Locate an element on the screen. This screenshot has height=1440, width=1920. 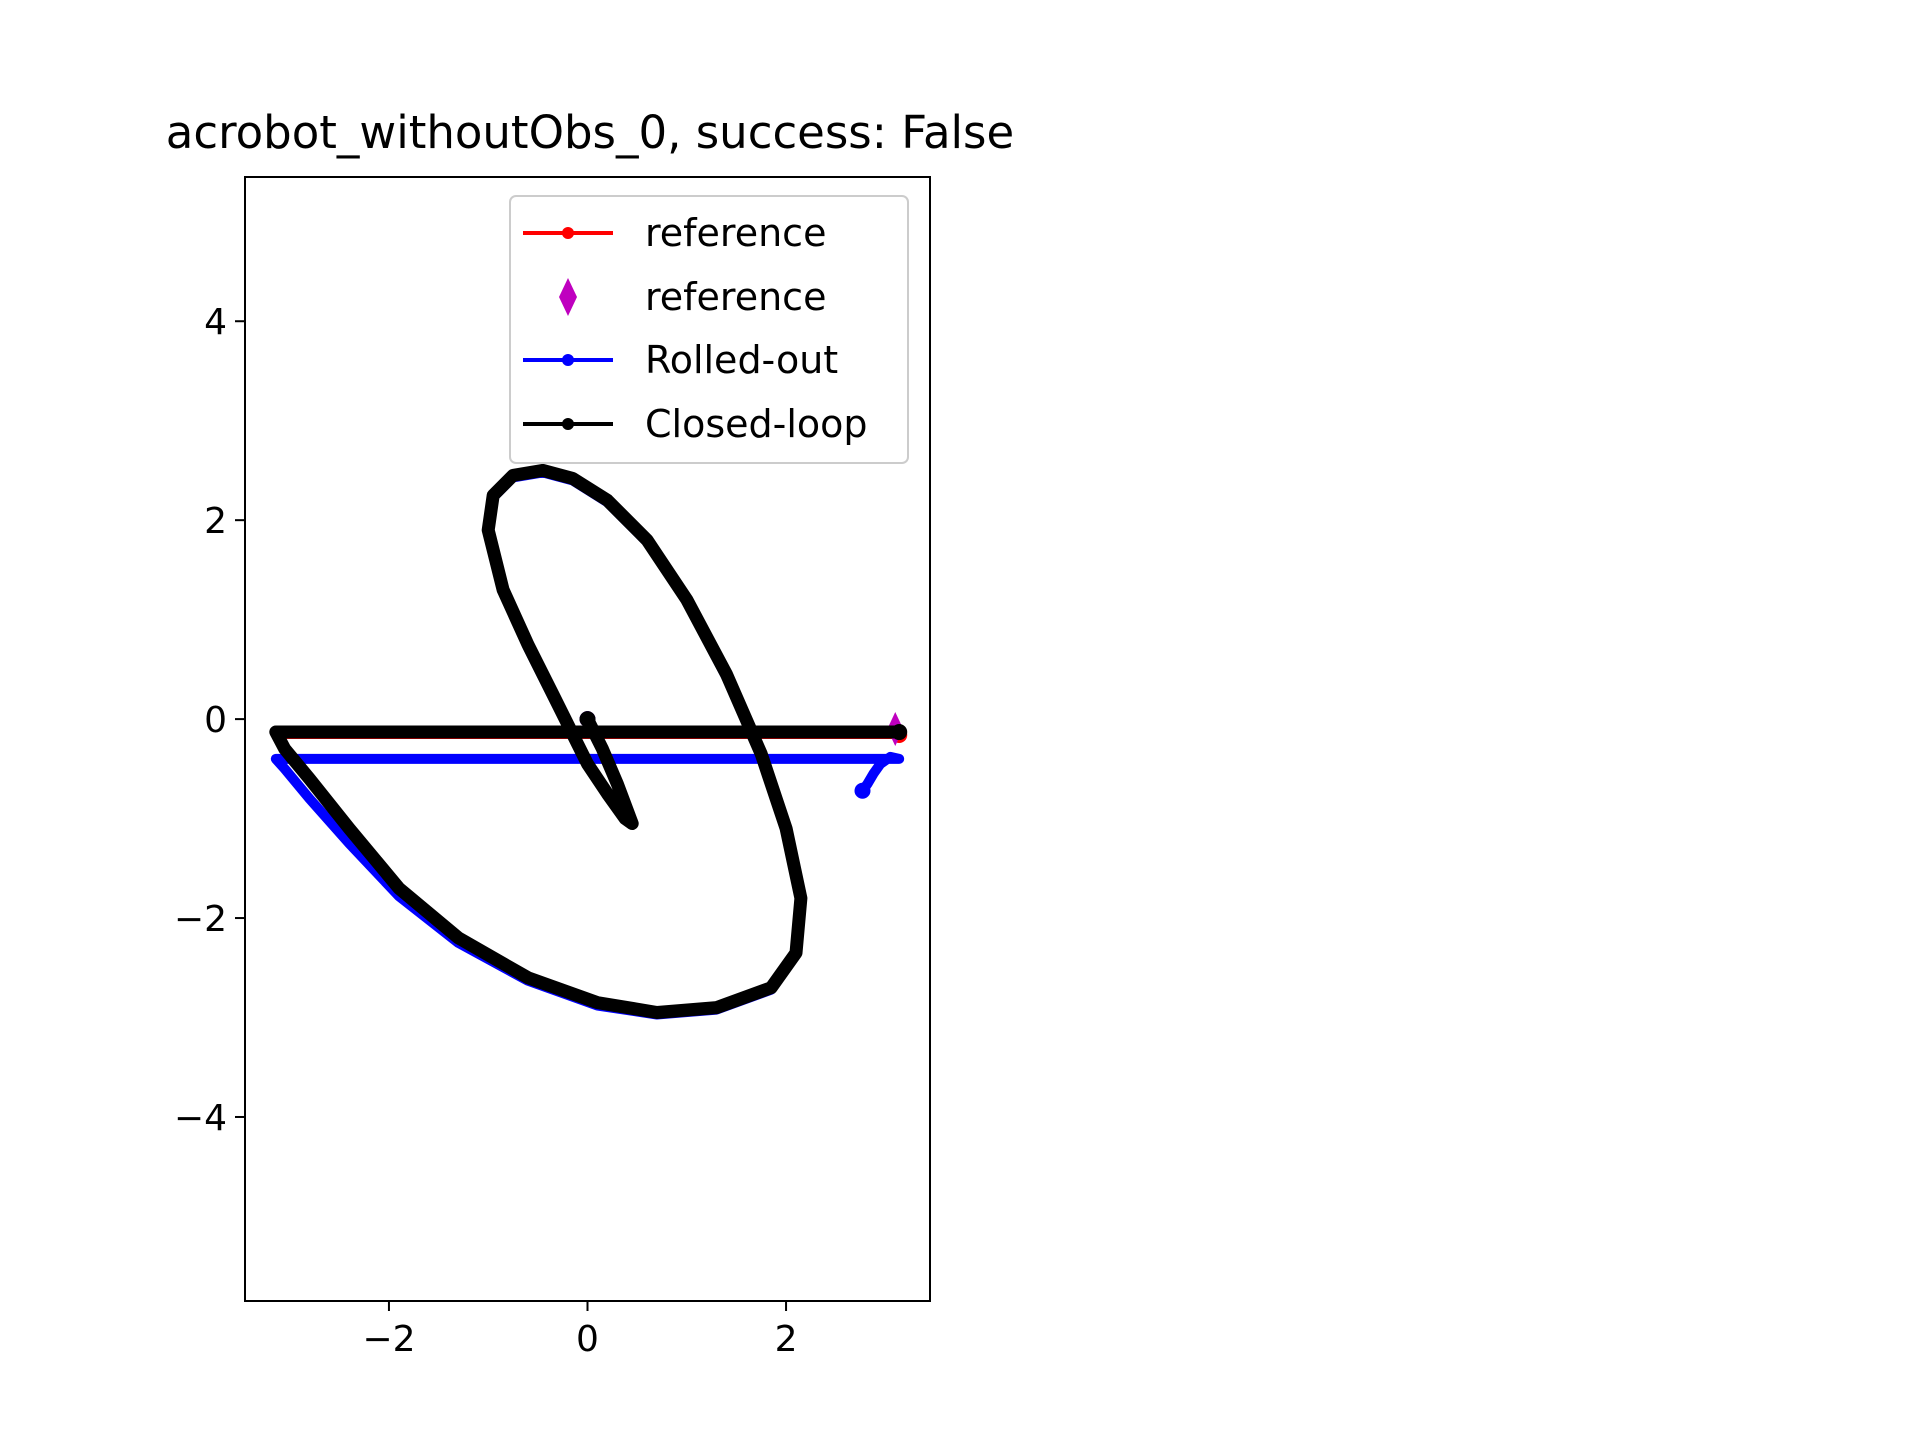
y-tick-label: 0 is located at coordinates (215, 720).